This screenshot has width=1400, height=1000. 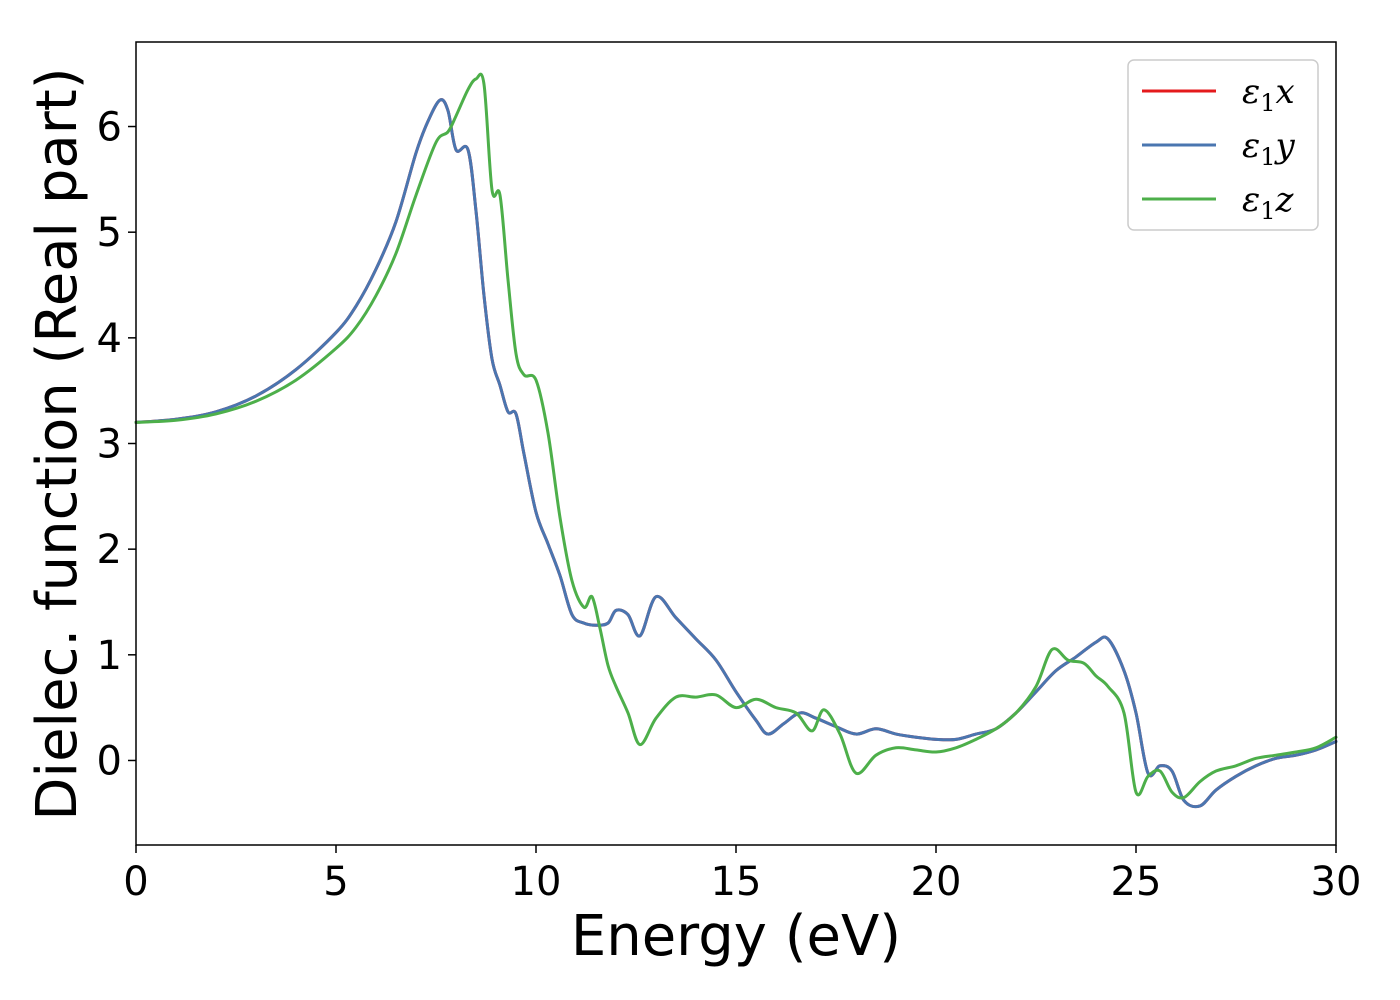 I want to click on x-axis-ticks: 0 5 10 15 20 25 30, so click(x=742, y=875).